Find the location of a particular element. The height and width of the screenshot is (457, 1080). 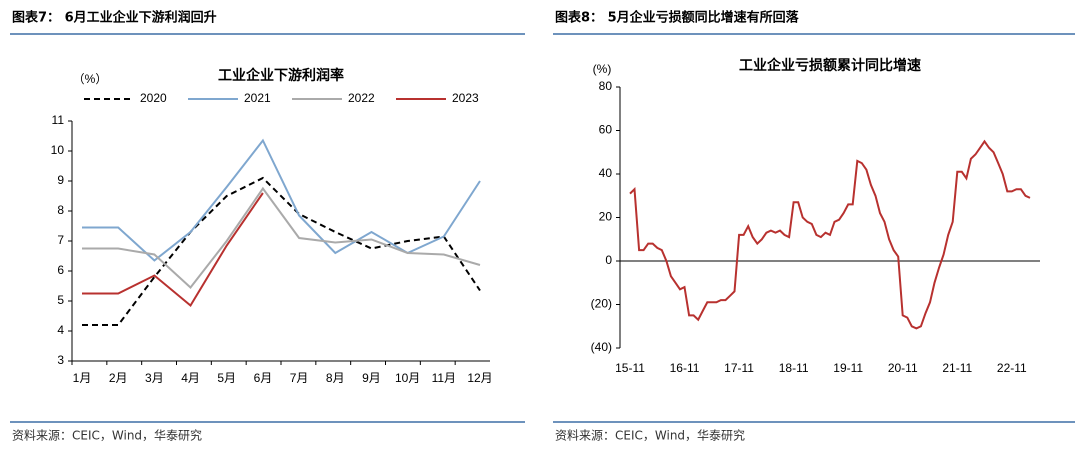

x-tick-label: 4月 is located at coordinates (190, 378).